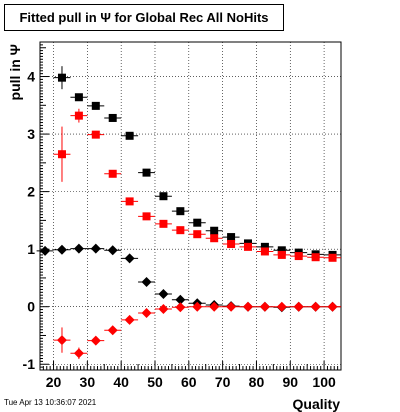  Describe the element at coordinates (31, 134) in the screenshot. I see `y-tick-label: 3` at that location.